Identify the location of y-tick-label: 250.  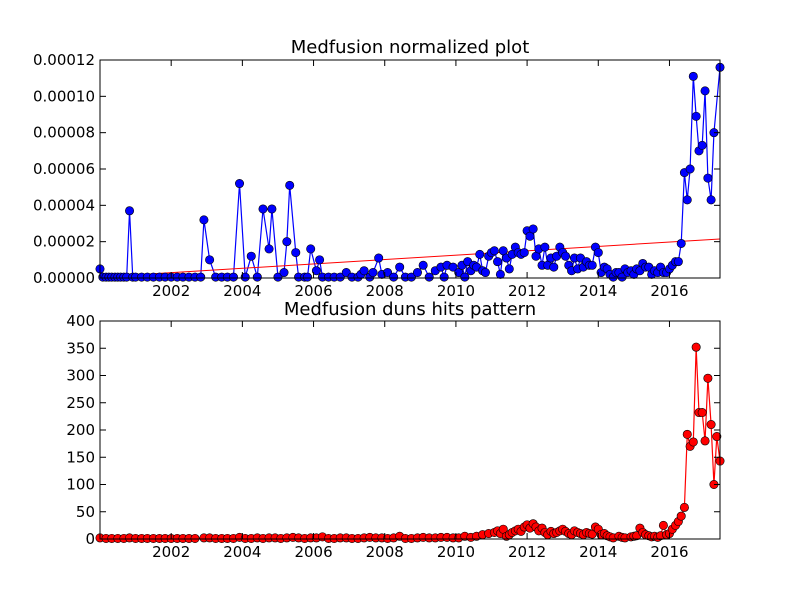
(80, 403).